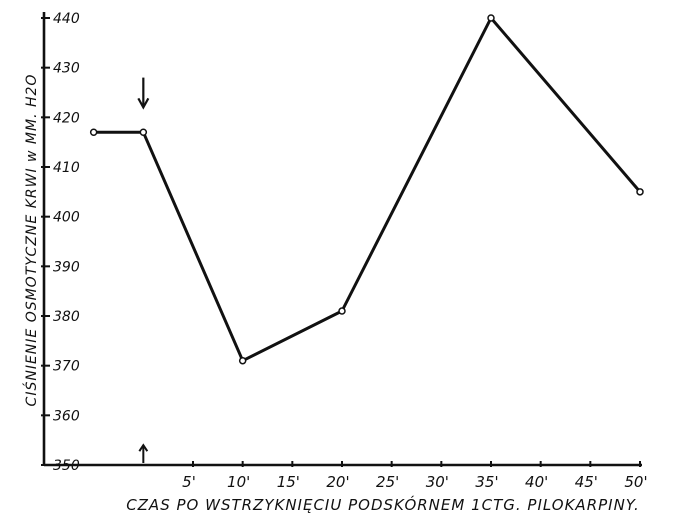 The width and height of the screenshot is (674, 524). What do you see at coordinates (437, 482) in the screenshot?
I see `x-tick-label: 30'` at bounding box center [437, 482].